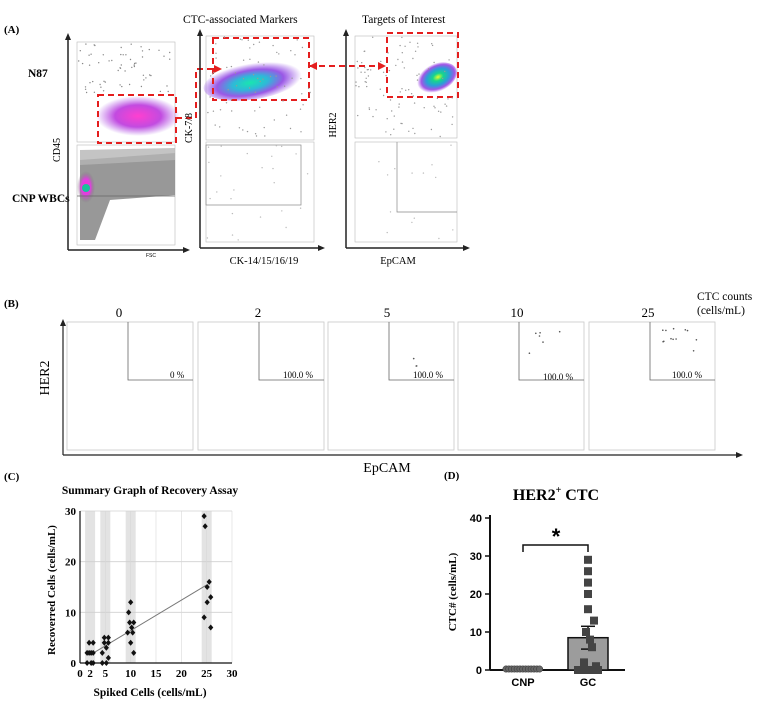 This screenshot has height=704, width=778. I want to click on flow-plot-her2-epcam: HER2 EpCAM, so click(399, 148).